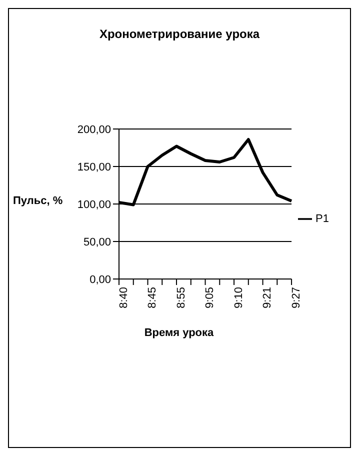 The width and height of the screenshot is (361, 458). Describe the element at coordinates (152, 297) in the screenshot. I see `x-tick-label: 8:45` at that location.